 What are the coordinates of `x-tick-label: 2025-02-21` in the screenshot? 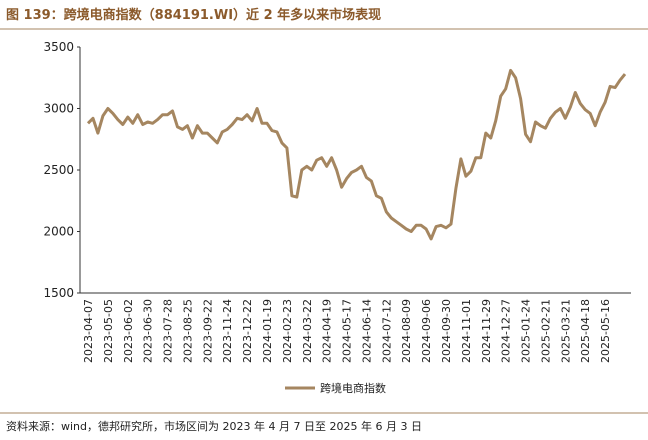 It's located at (545, 331).